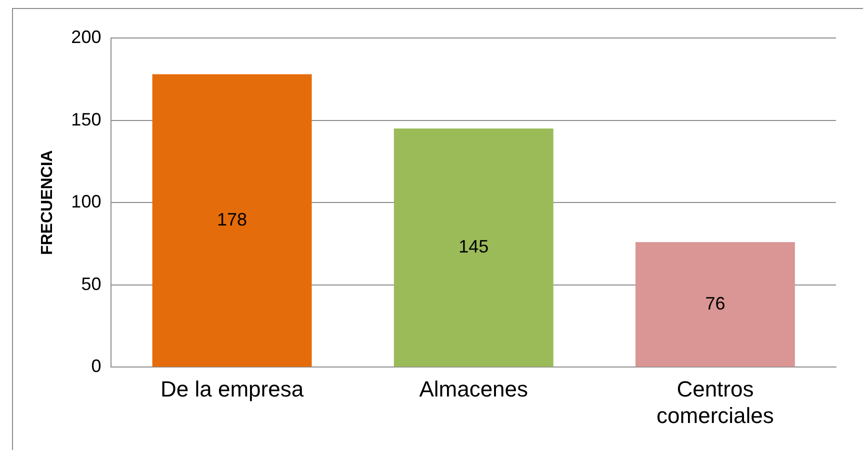 This screenshot has width=865, height=450. Describe the element at coordinates (96, 366) in the screenshot. I see `y-tick-label: 0` at that location.